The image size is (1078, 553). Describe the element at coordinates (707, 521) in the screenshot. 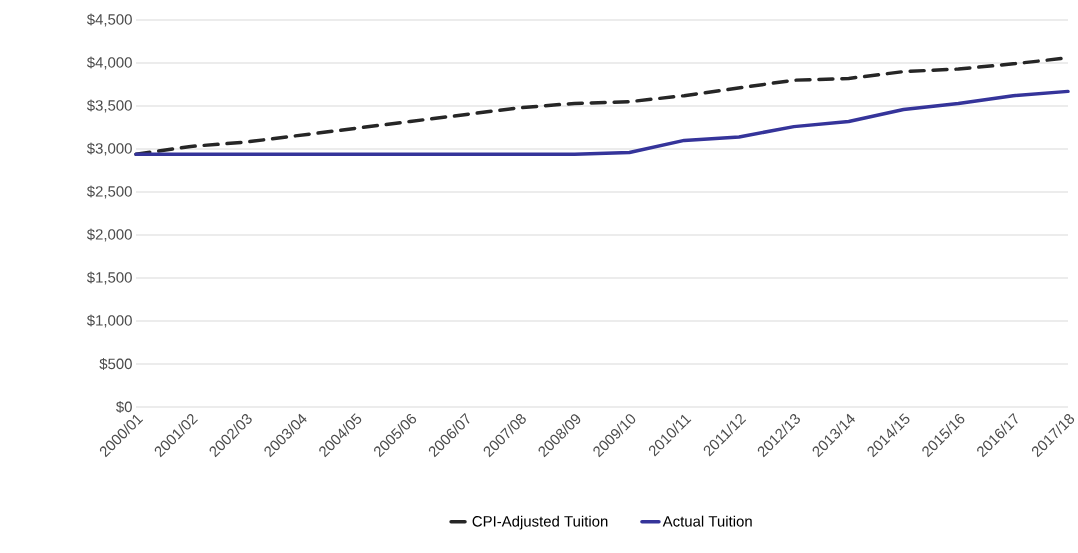

I see `legend-label: Actual Tuition` at that location.